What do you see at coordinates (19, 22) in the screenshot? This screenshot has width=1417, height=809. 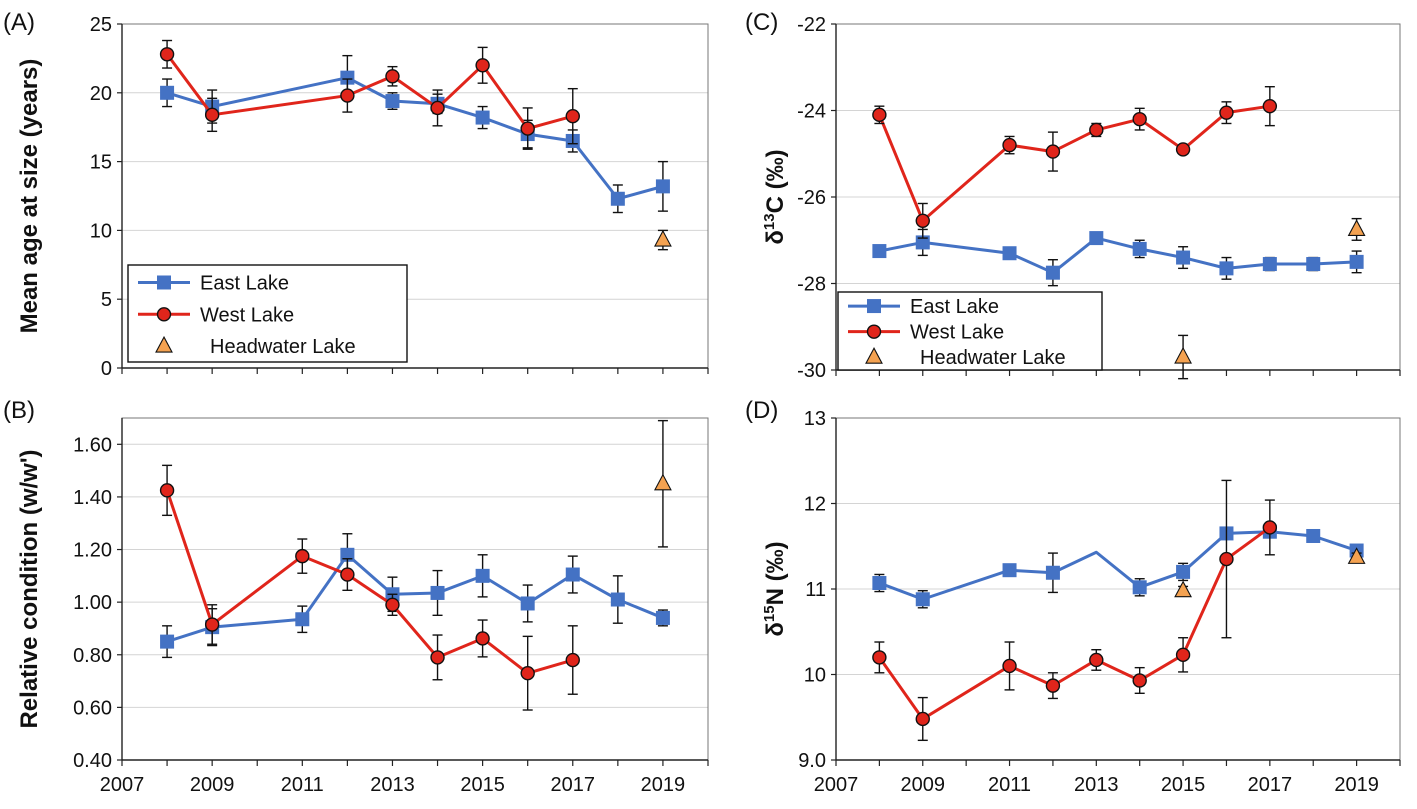 I see `panel-label: (A)` at bounding box center [19, 22].